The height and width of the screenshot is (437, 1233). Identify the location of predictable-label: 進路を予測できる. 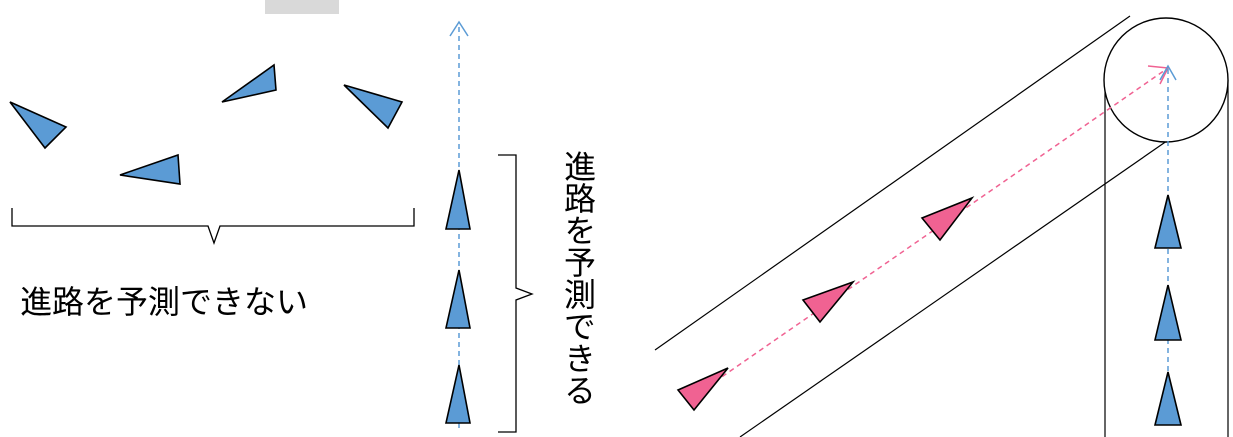
(578, 278).